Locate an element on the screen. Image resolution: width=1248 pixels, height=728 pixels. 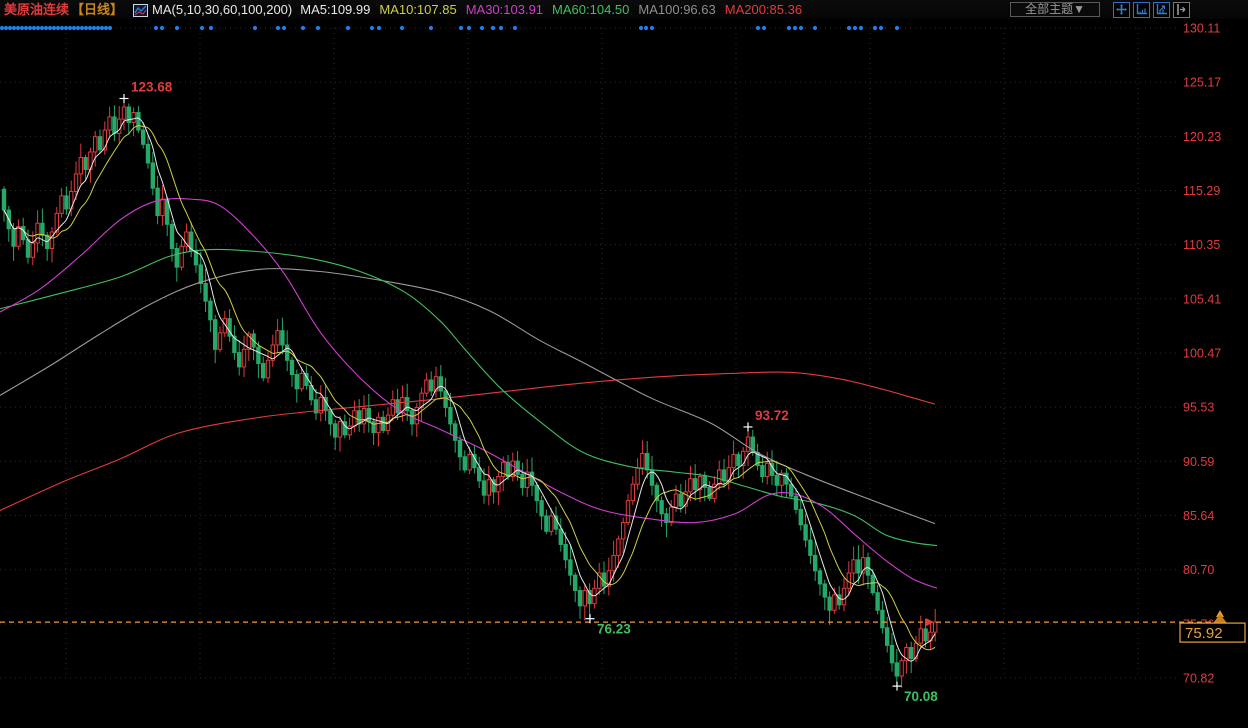
ma200-value: MA200:85.36 is located at coordinates (763, 9).